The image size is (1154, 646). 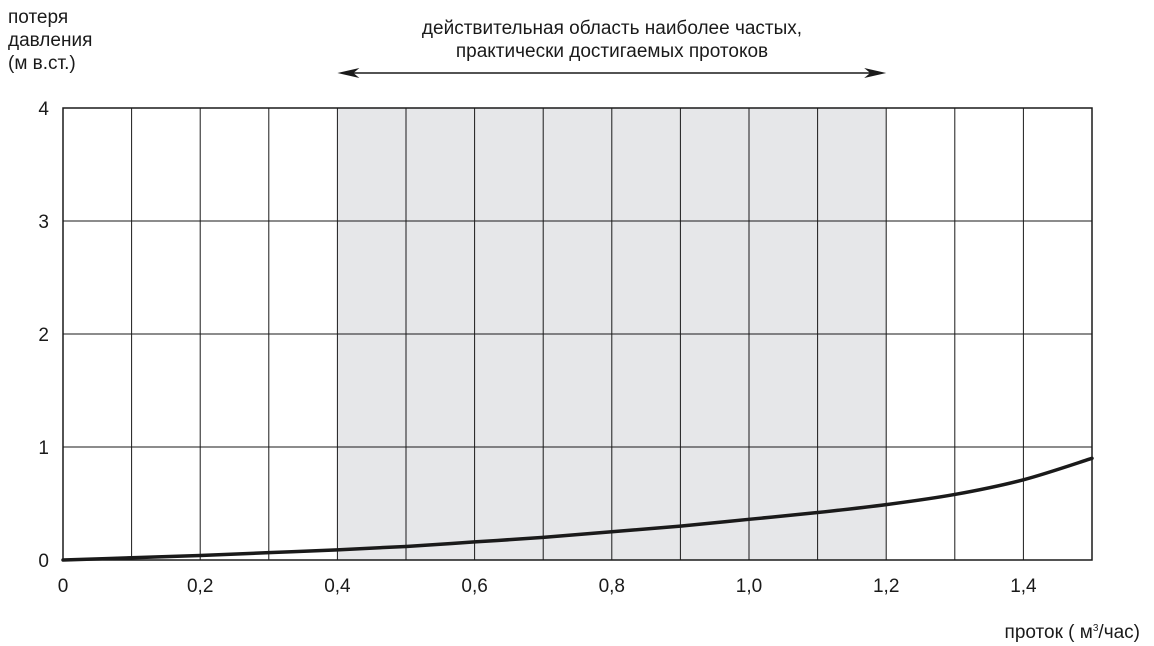 I want to click on x-axis-label-suffix: /час), so click(x=1119, y=632).